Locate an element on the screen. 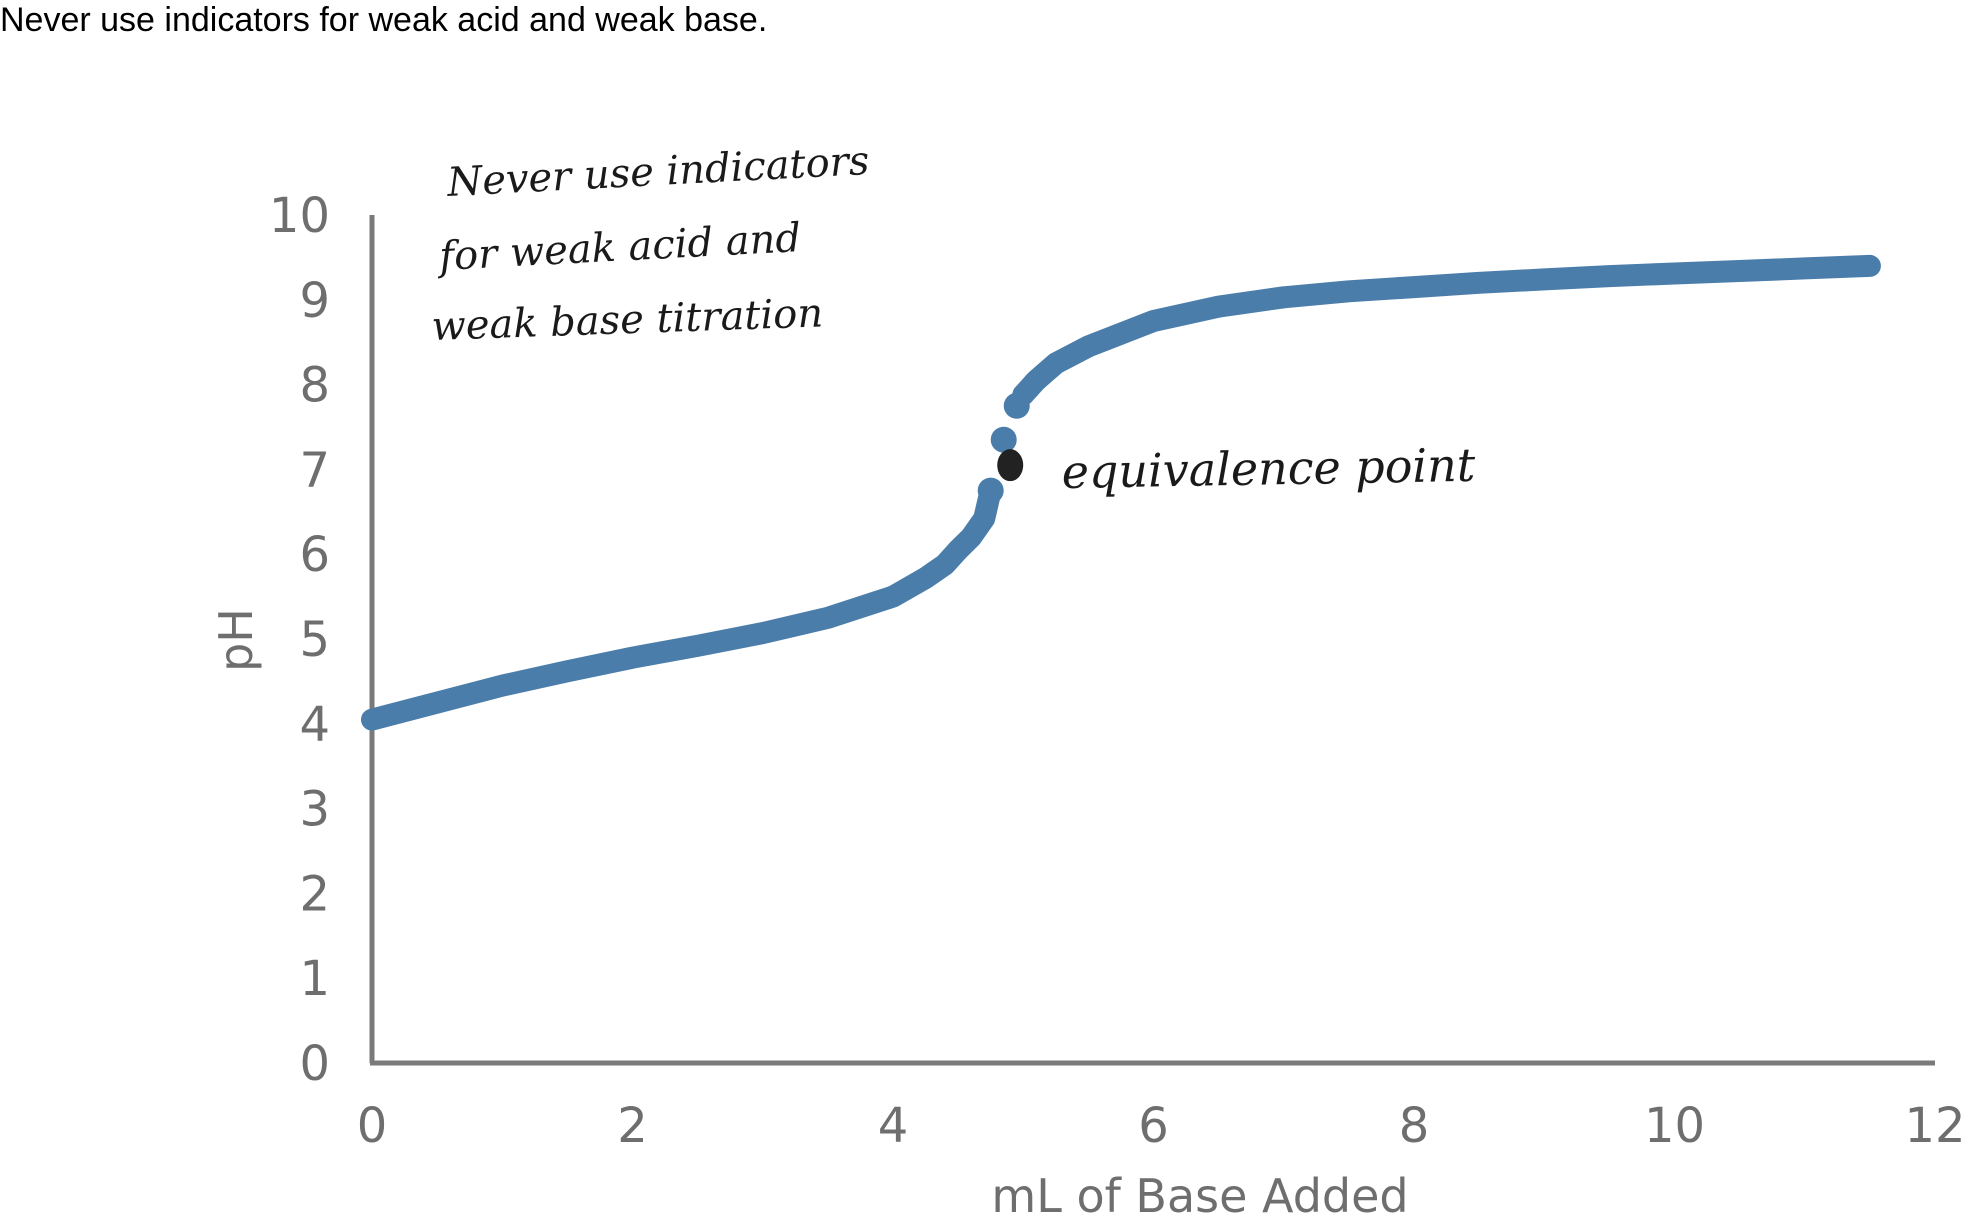 The image size is (1979, 1226). x-tick-labels: 0 2 4 6 8 10 12 is located at coordinates (1161, 1126).